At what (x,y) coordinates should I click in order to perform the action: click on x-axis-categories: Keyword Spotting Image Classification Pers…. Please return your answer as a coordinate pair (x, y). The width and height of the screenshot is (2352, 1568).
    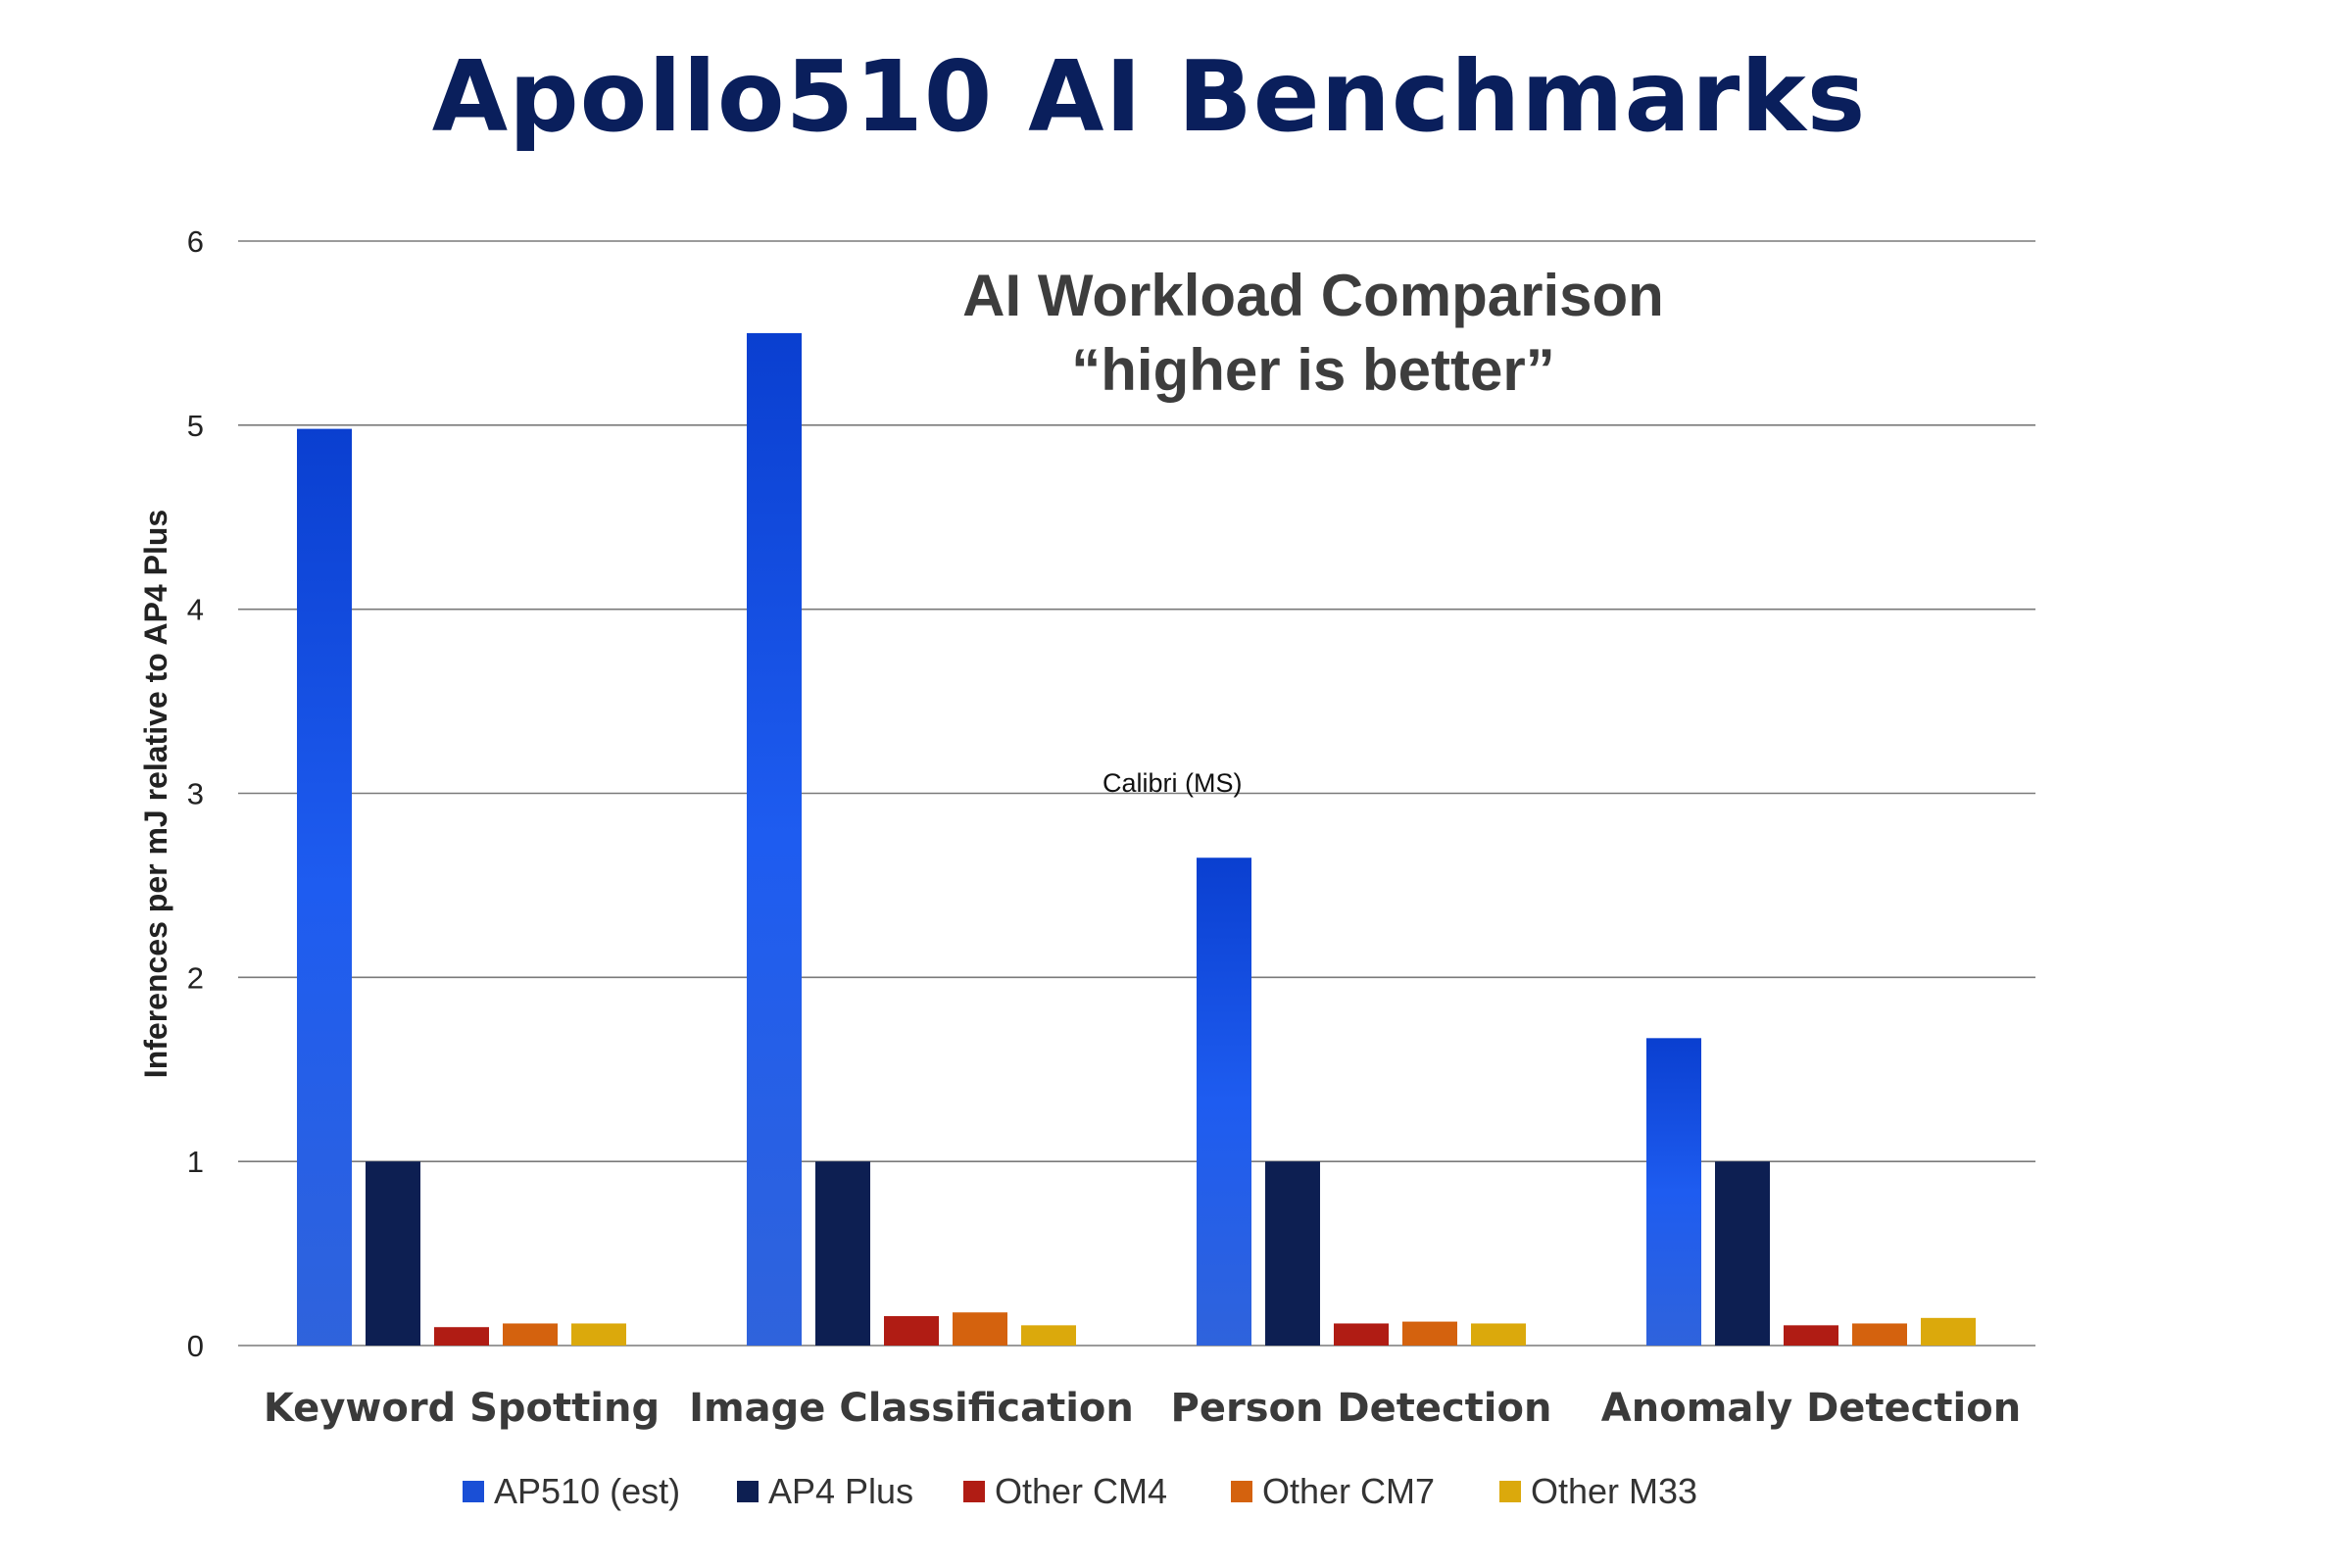
    Looking at the image, I should click on (1142, 1408).